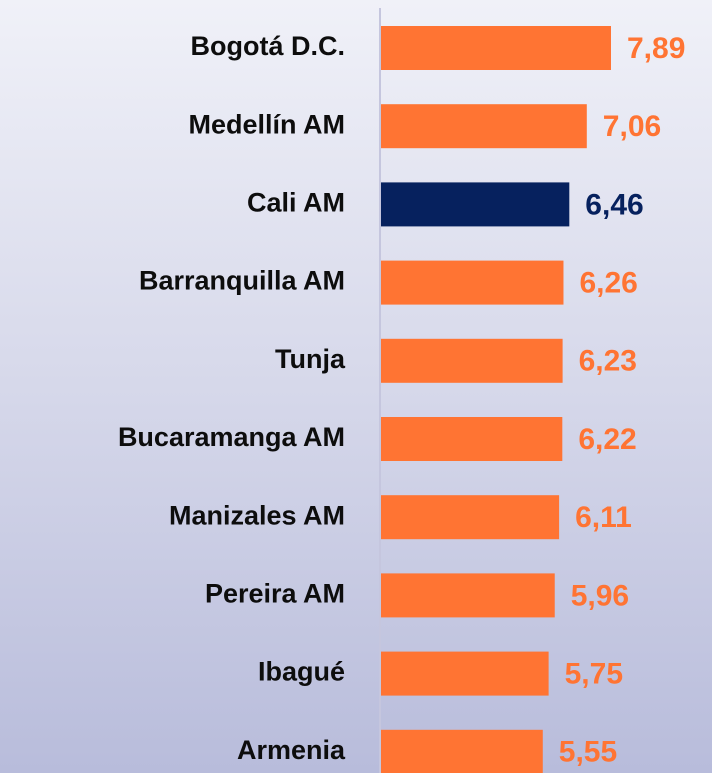 The height and width of the screenshot is (773, 712). Describe the element at coordinates (594, 674) in the screenshot. I see `value-label: 5,75` at that location.